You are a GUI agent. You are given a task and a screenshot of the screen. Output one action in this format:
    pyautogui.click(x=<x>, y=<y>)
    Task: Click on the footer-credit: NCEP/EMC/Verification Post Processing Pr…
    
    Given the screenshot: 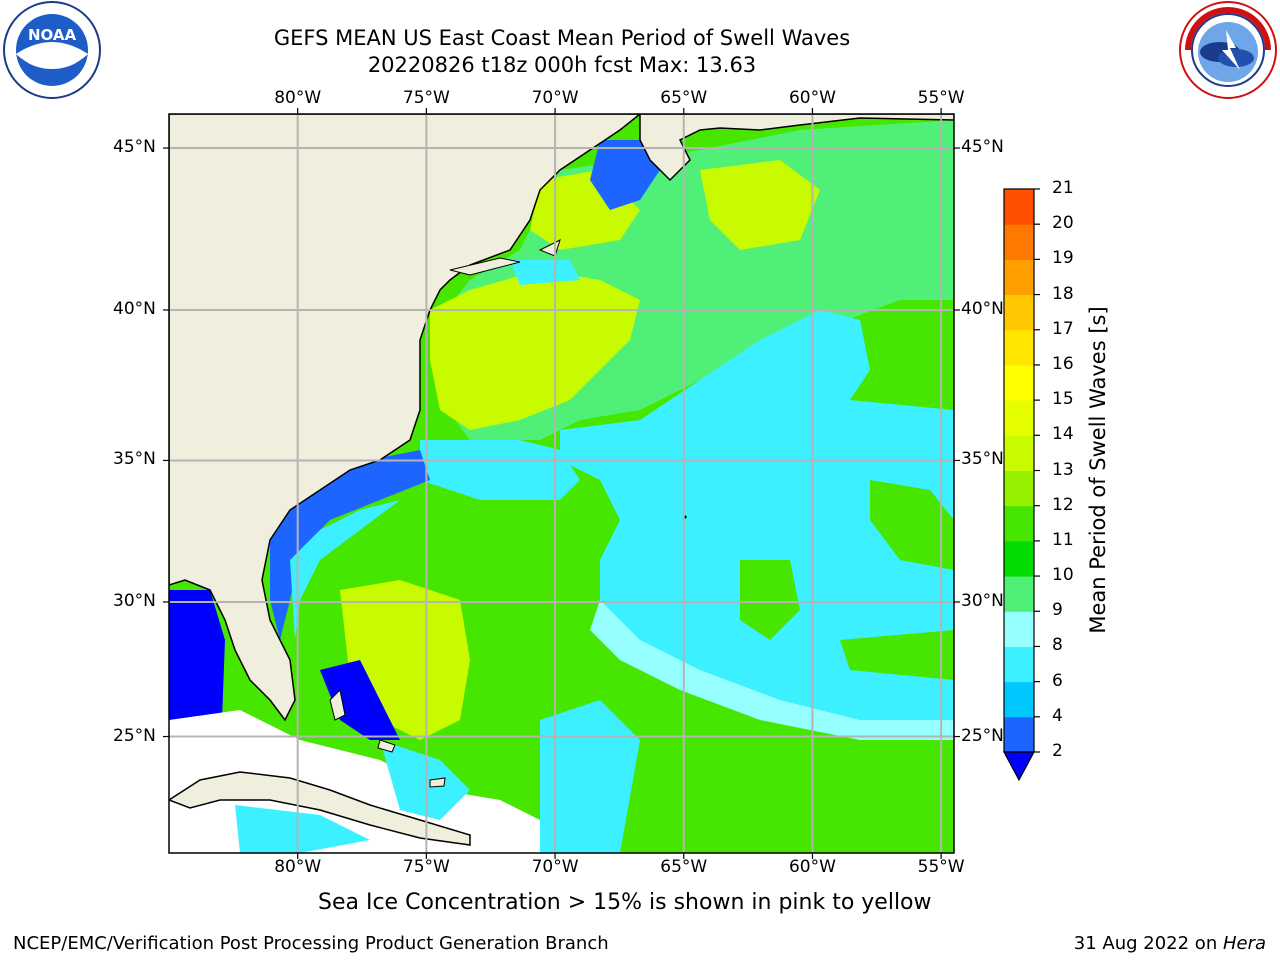 What is the action you would take?
    pyautogui.click(x=311, y=943)
    